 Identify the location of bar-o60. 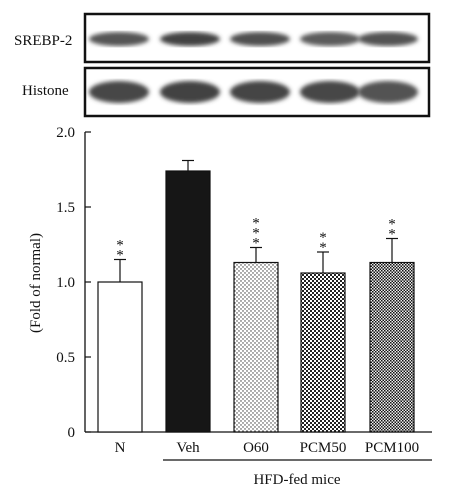
(256, 347).